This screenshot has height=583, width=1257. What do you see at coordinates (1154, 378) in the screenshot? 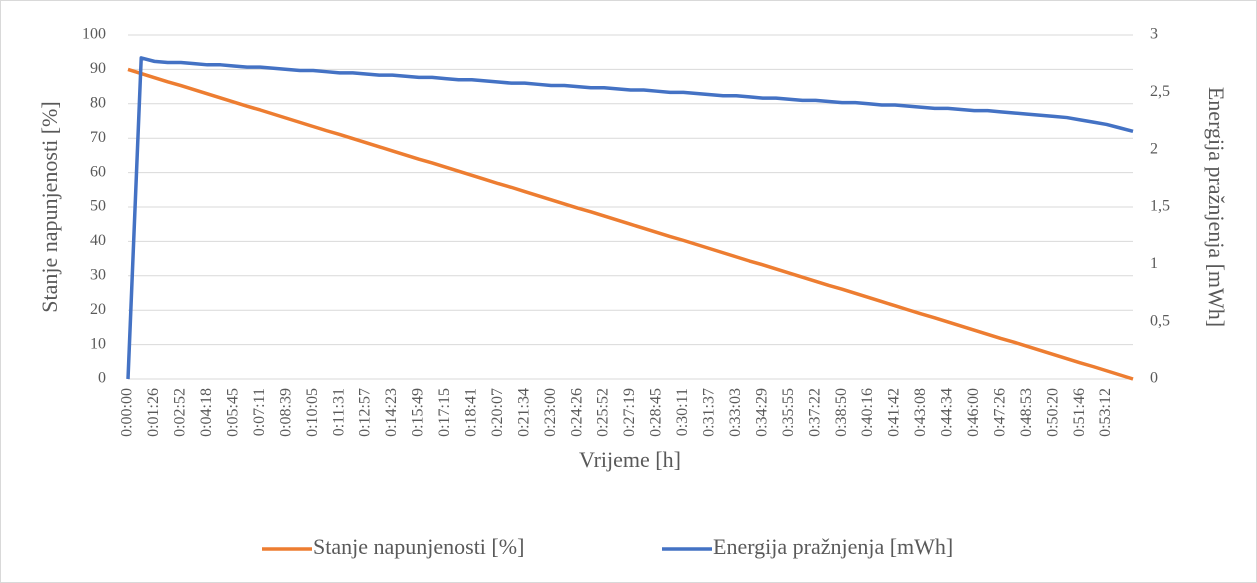
I see `y2-tick-label: 0` at bounding box center [1154, 378].